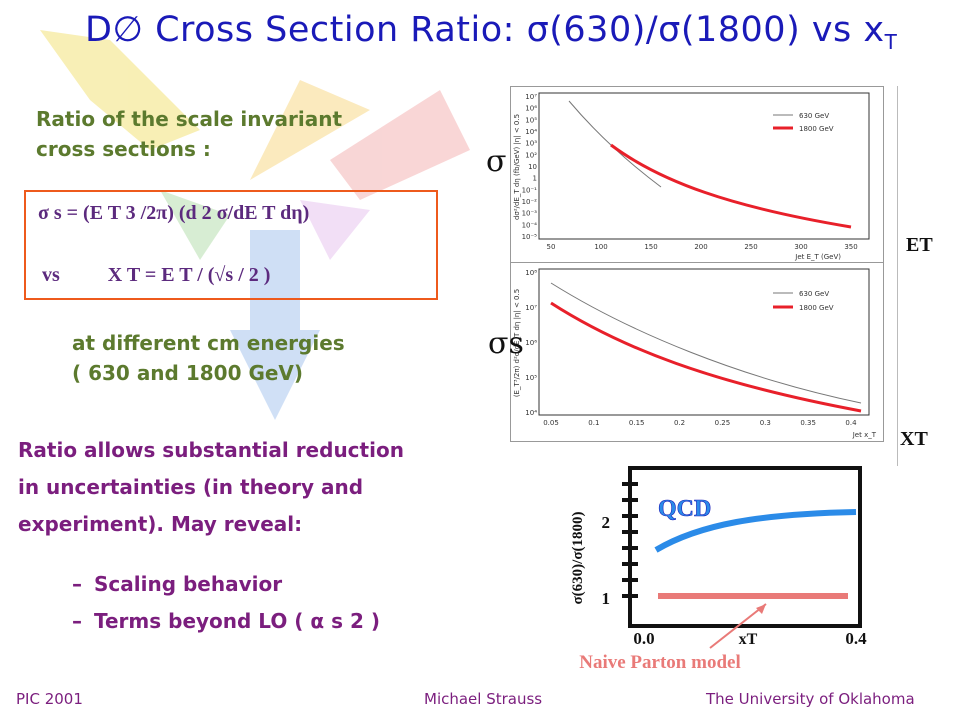  I want to click on top-plot-ytick: 10⁻², so click(530, 202).